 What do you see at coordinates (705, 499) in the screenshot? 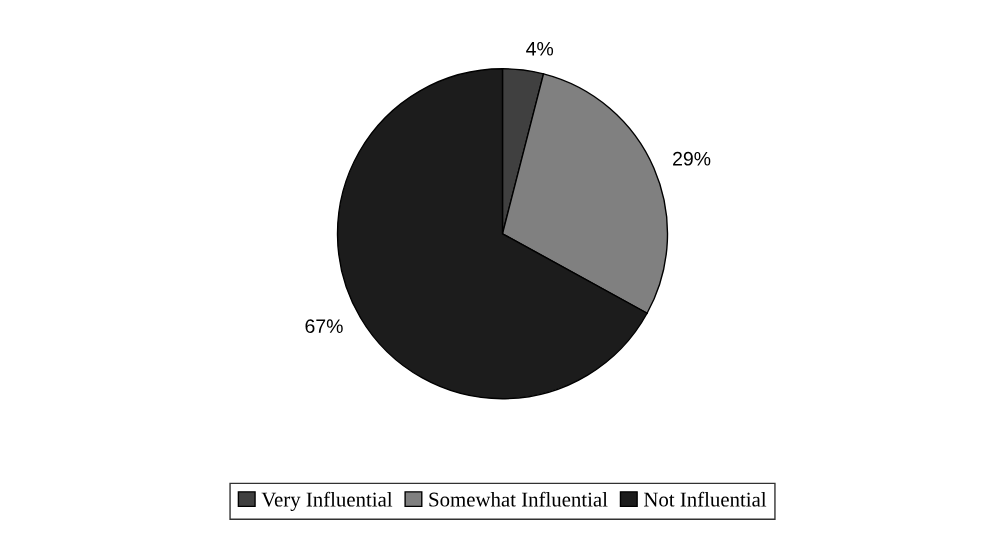
I see `legend-label: Not Influential` at bounding box center [705, 499].